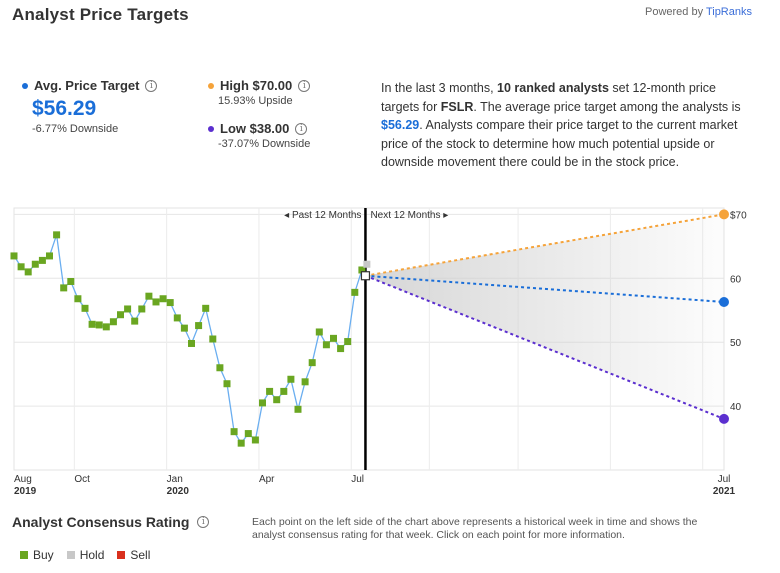 The height and width of the screenshot is (573, 780). Describe the element at coordinates (545, 347) in the screenshot. I see `target-line-low` at that location.